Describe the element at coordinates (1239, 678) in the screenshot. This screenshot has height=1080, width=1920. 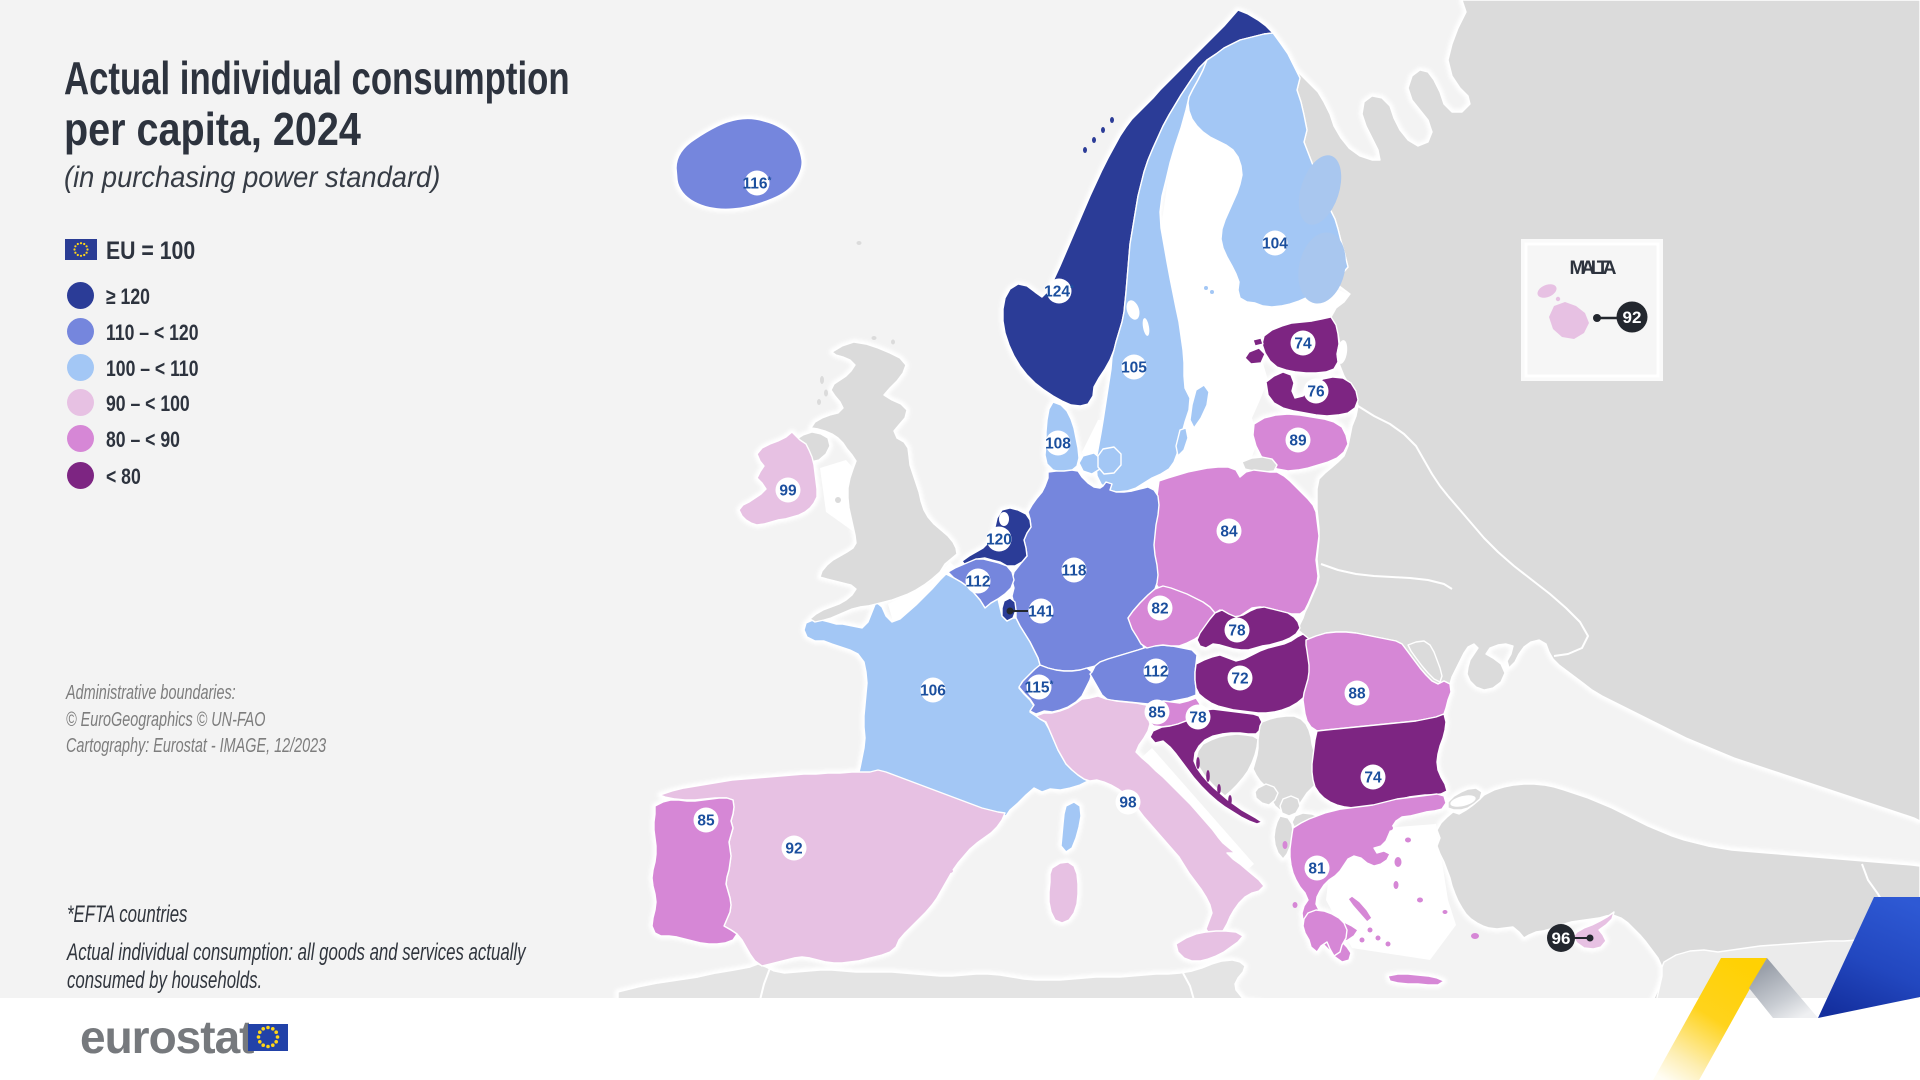
I see `svg-text: 72` at that location.